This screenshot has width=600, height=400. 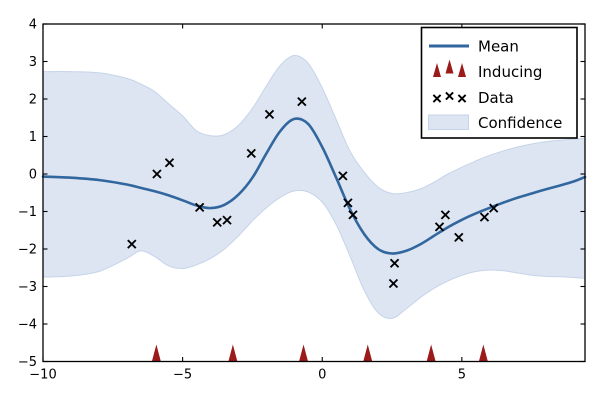 What do you see at coordinates (27, 362) in the screenshot?
I see `y-tick-label: −5` at bounding box center [27, 362].